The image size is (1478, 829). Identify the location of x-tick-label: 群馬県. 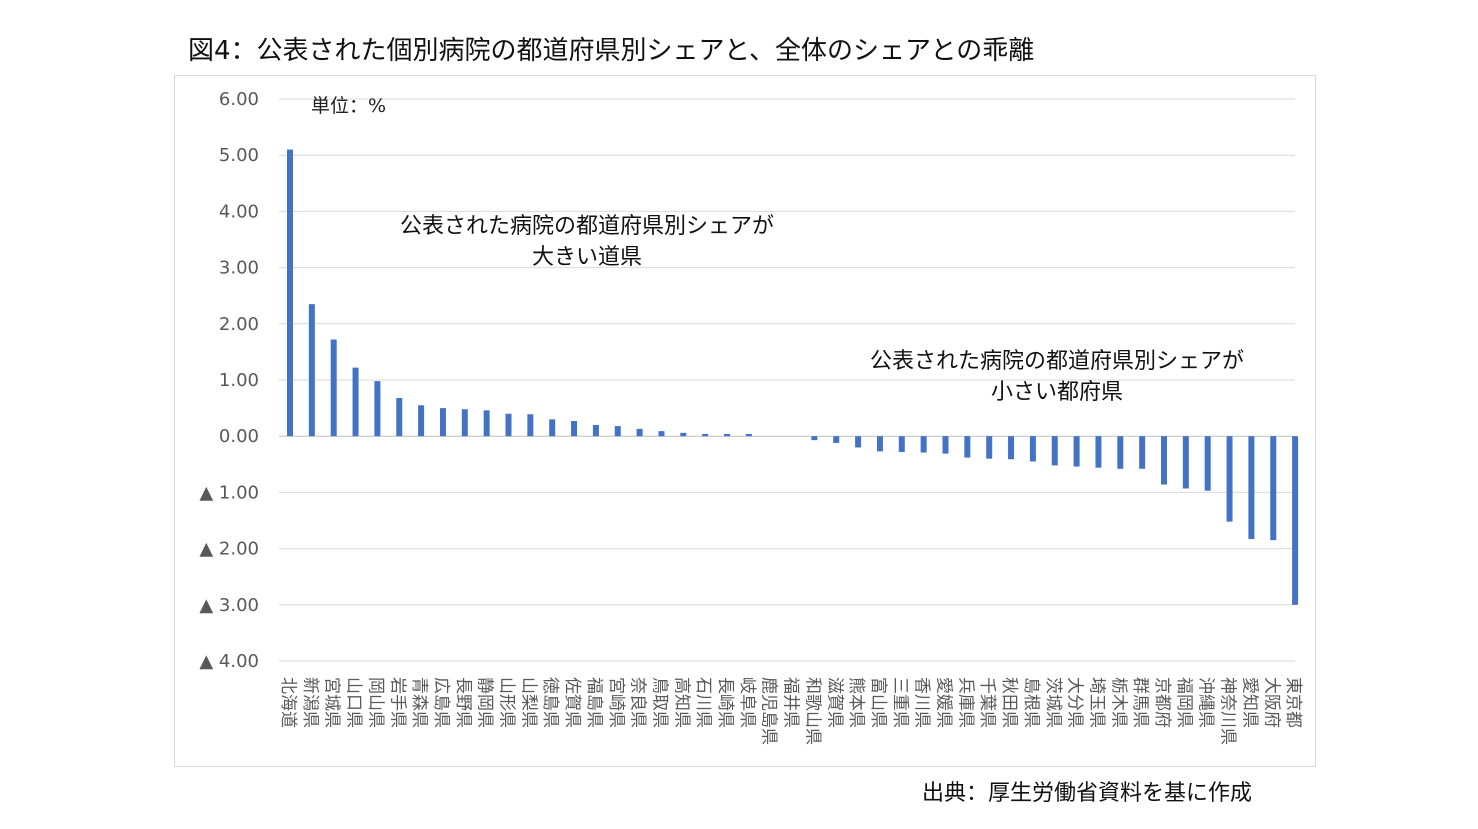
(1140, 702).